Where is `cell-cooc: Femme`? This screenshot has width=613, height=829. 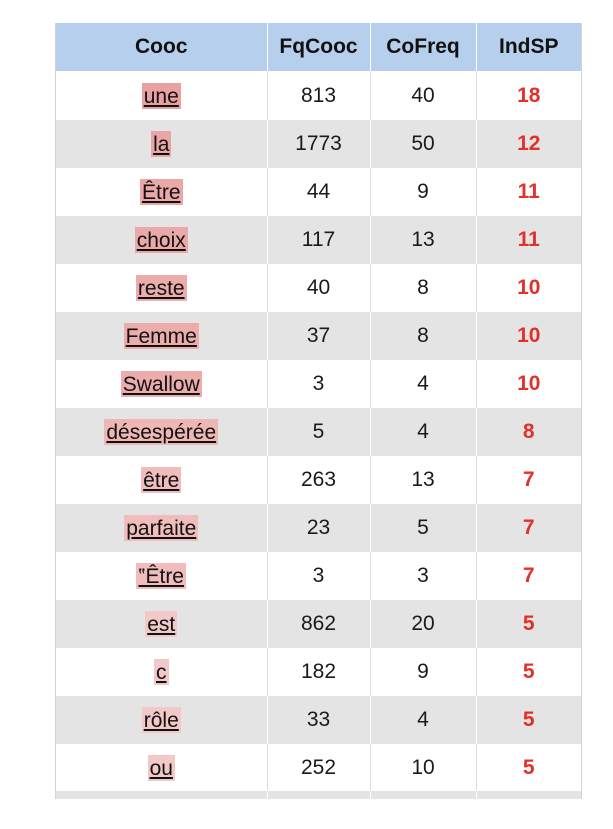
cell-cooc: Femme is located at coordinates (161, 336).